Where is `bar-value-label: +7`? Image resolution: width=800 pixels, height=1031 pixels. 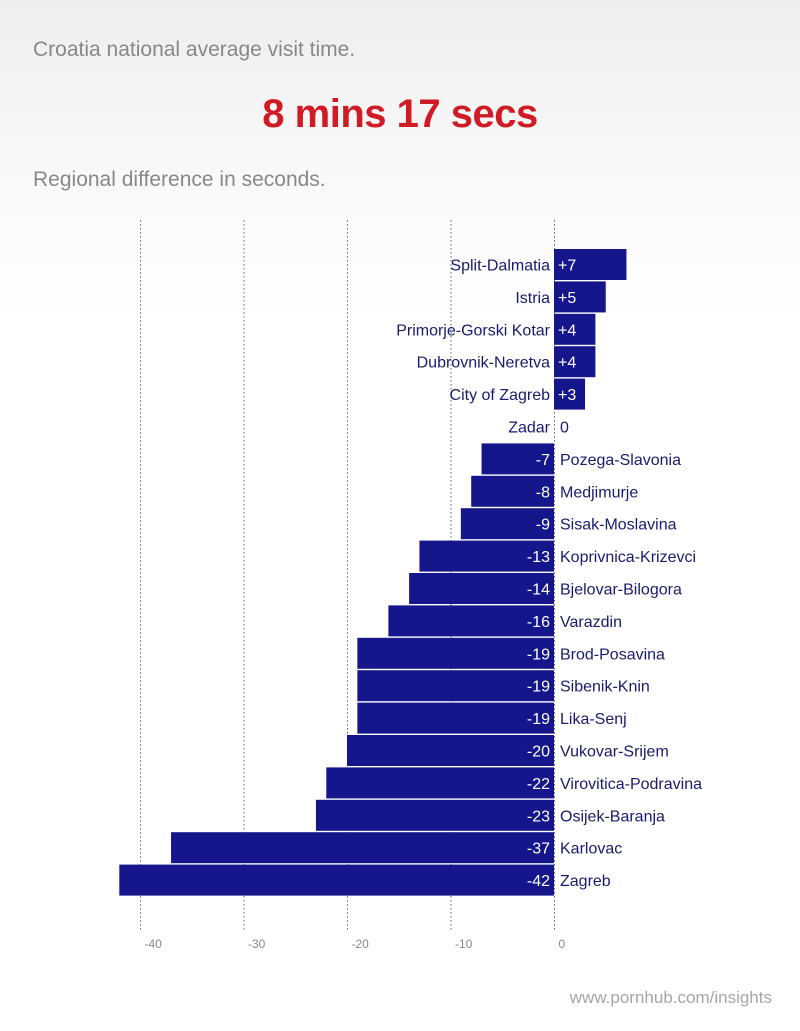
bar-value-label: +7 is located at coordinates (567, 266).